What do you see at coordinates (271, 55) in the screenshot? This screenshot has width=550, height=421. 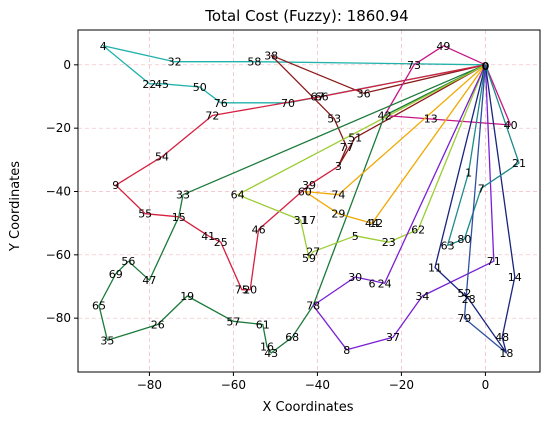 I see `node-label-38: 38` at bounding box center [271, 55].